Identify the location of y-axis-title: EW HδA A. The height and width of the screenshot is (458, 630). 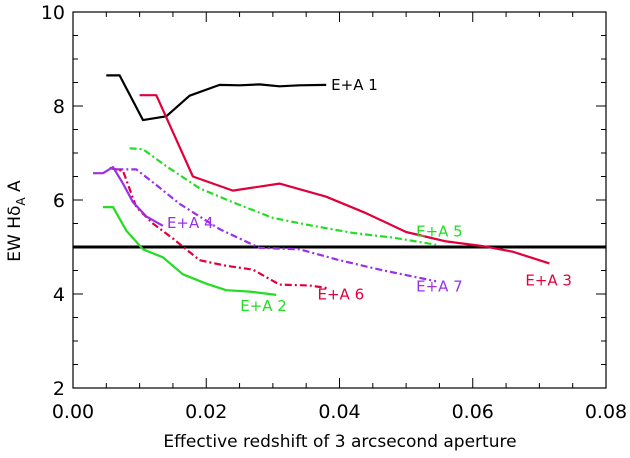
(16, 221).